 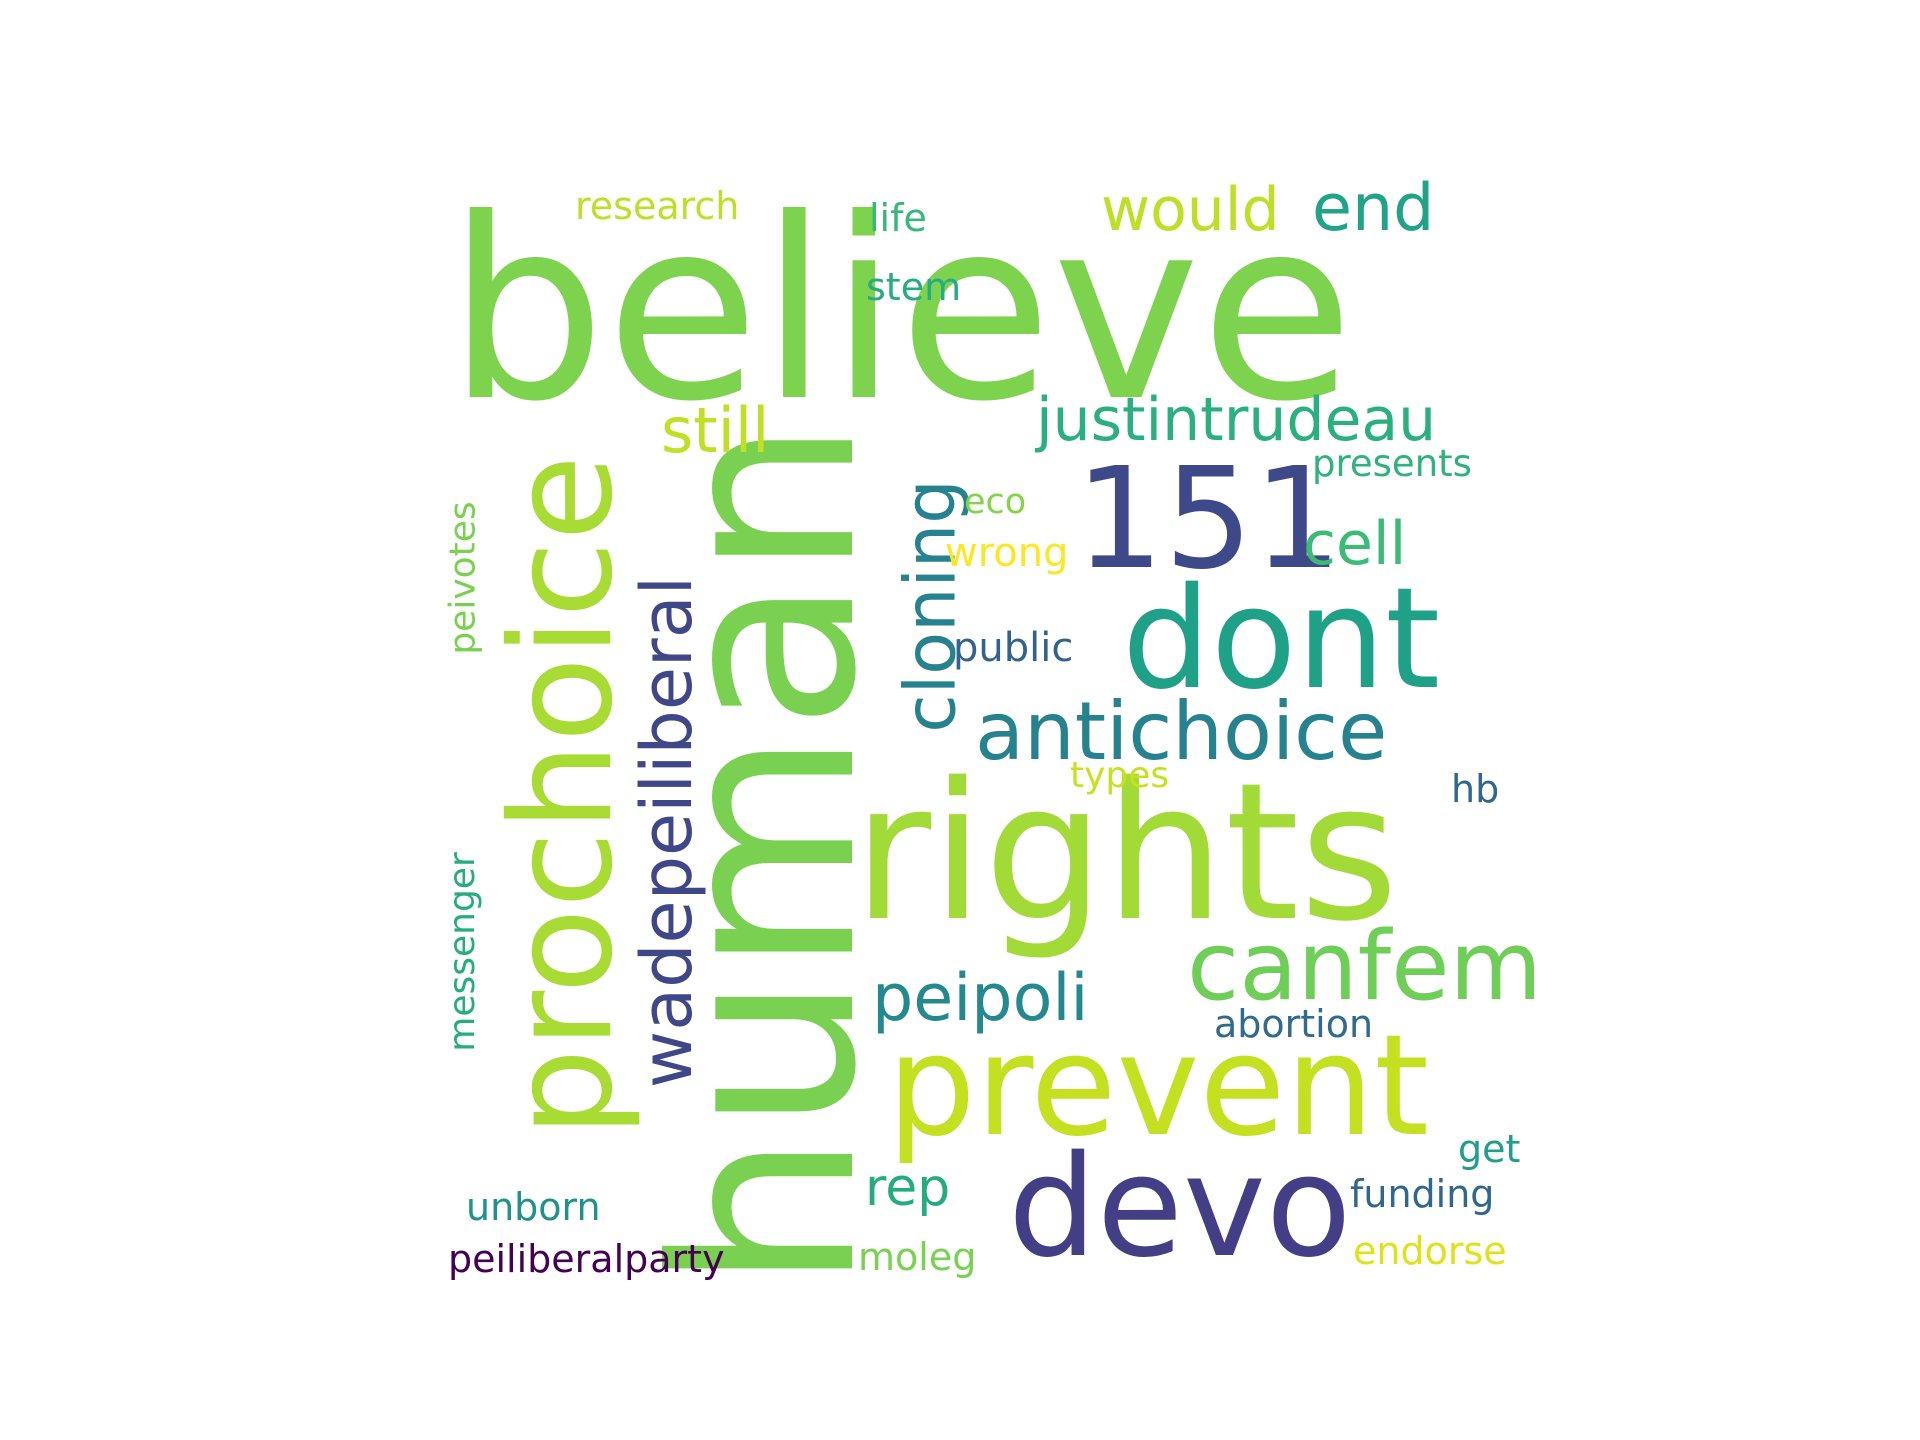 What do you see at coordinates (1373, 208) in the screenshot?
I see `word-end: end` at bounding box center [1373, 208].